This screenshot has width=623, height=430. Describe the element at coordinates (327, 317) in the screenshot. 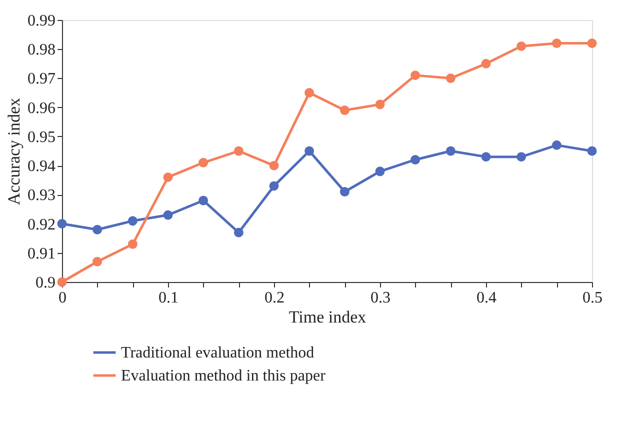

I see `x-axis-title: Time index` at that location.